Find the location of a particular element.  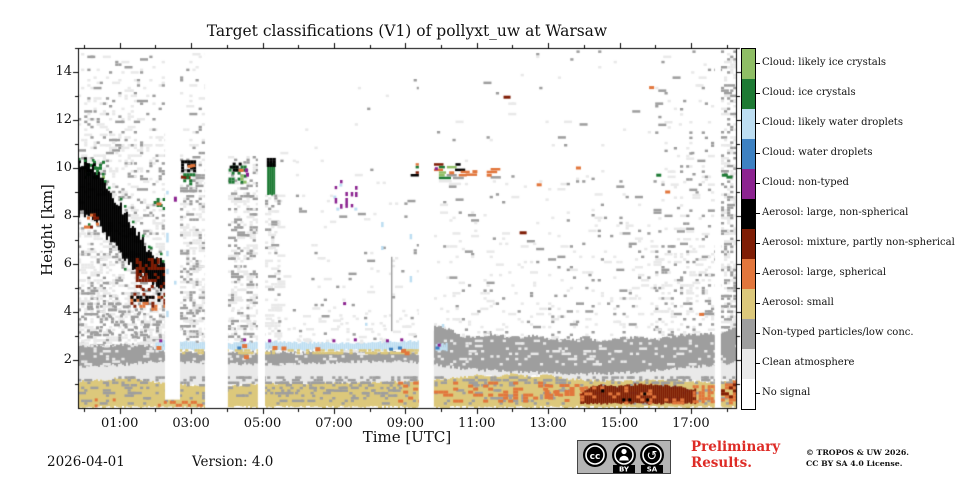

x-tick-label: 05:00 is located at coordinates (262, 423).